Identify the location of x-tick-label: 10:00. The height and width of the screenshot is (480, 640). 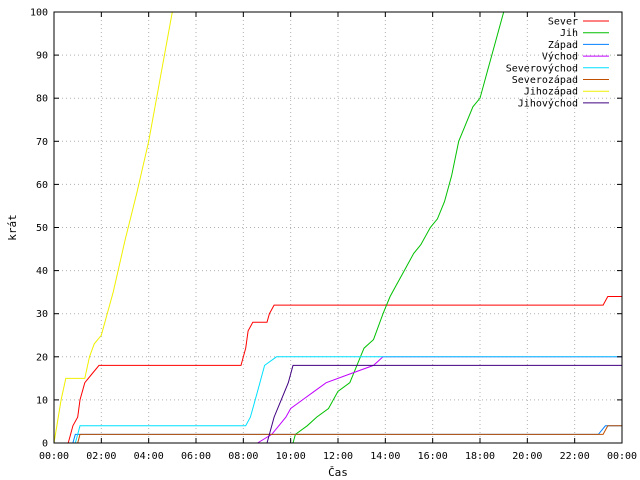
(291, 456).